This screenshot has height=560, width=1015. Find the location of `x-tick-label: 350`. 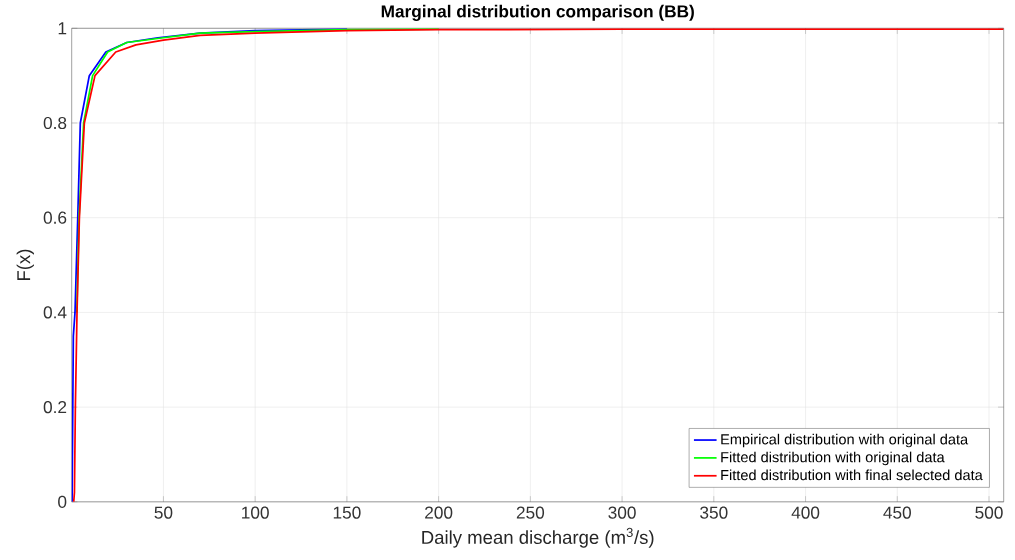

x-tick-label: 350 is located at coordinates (714, 512).